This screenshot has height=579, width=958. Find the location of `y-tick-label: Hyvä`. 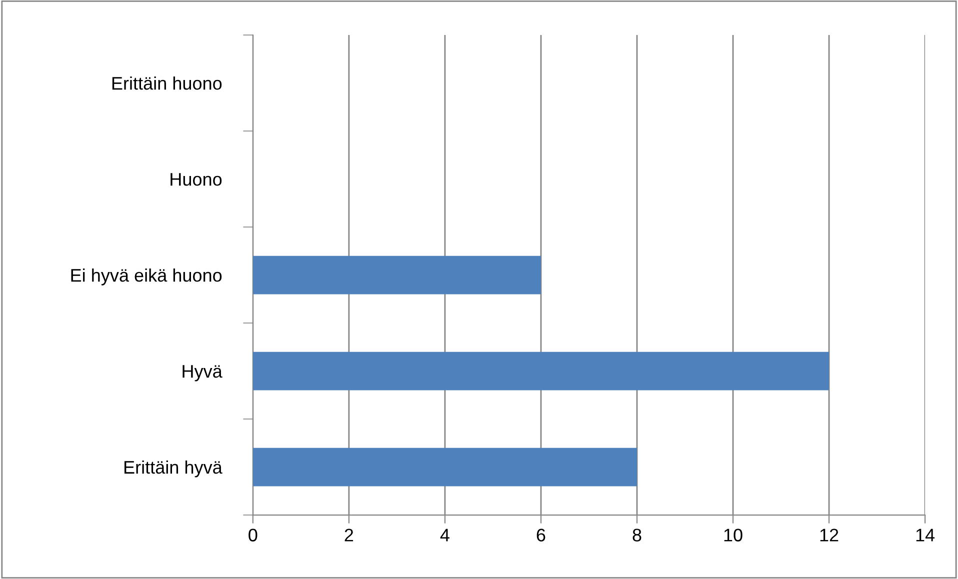

y-tick-label: Hyvä is located at coordinates (202, 373).